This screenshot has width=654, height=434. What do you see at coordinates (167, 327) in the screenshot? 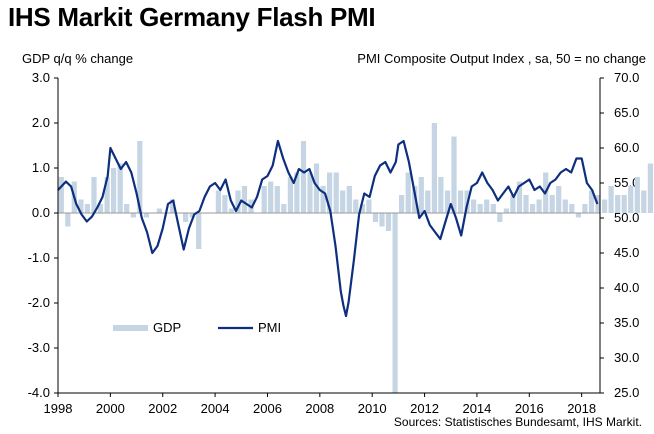
I see `legend-gdp-label: GDP` at bounding box center [167, 327].